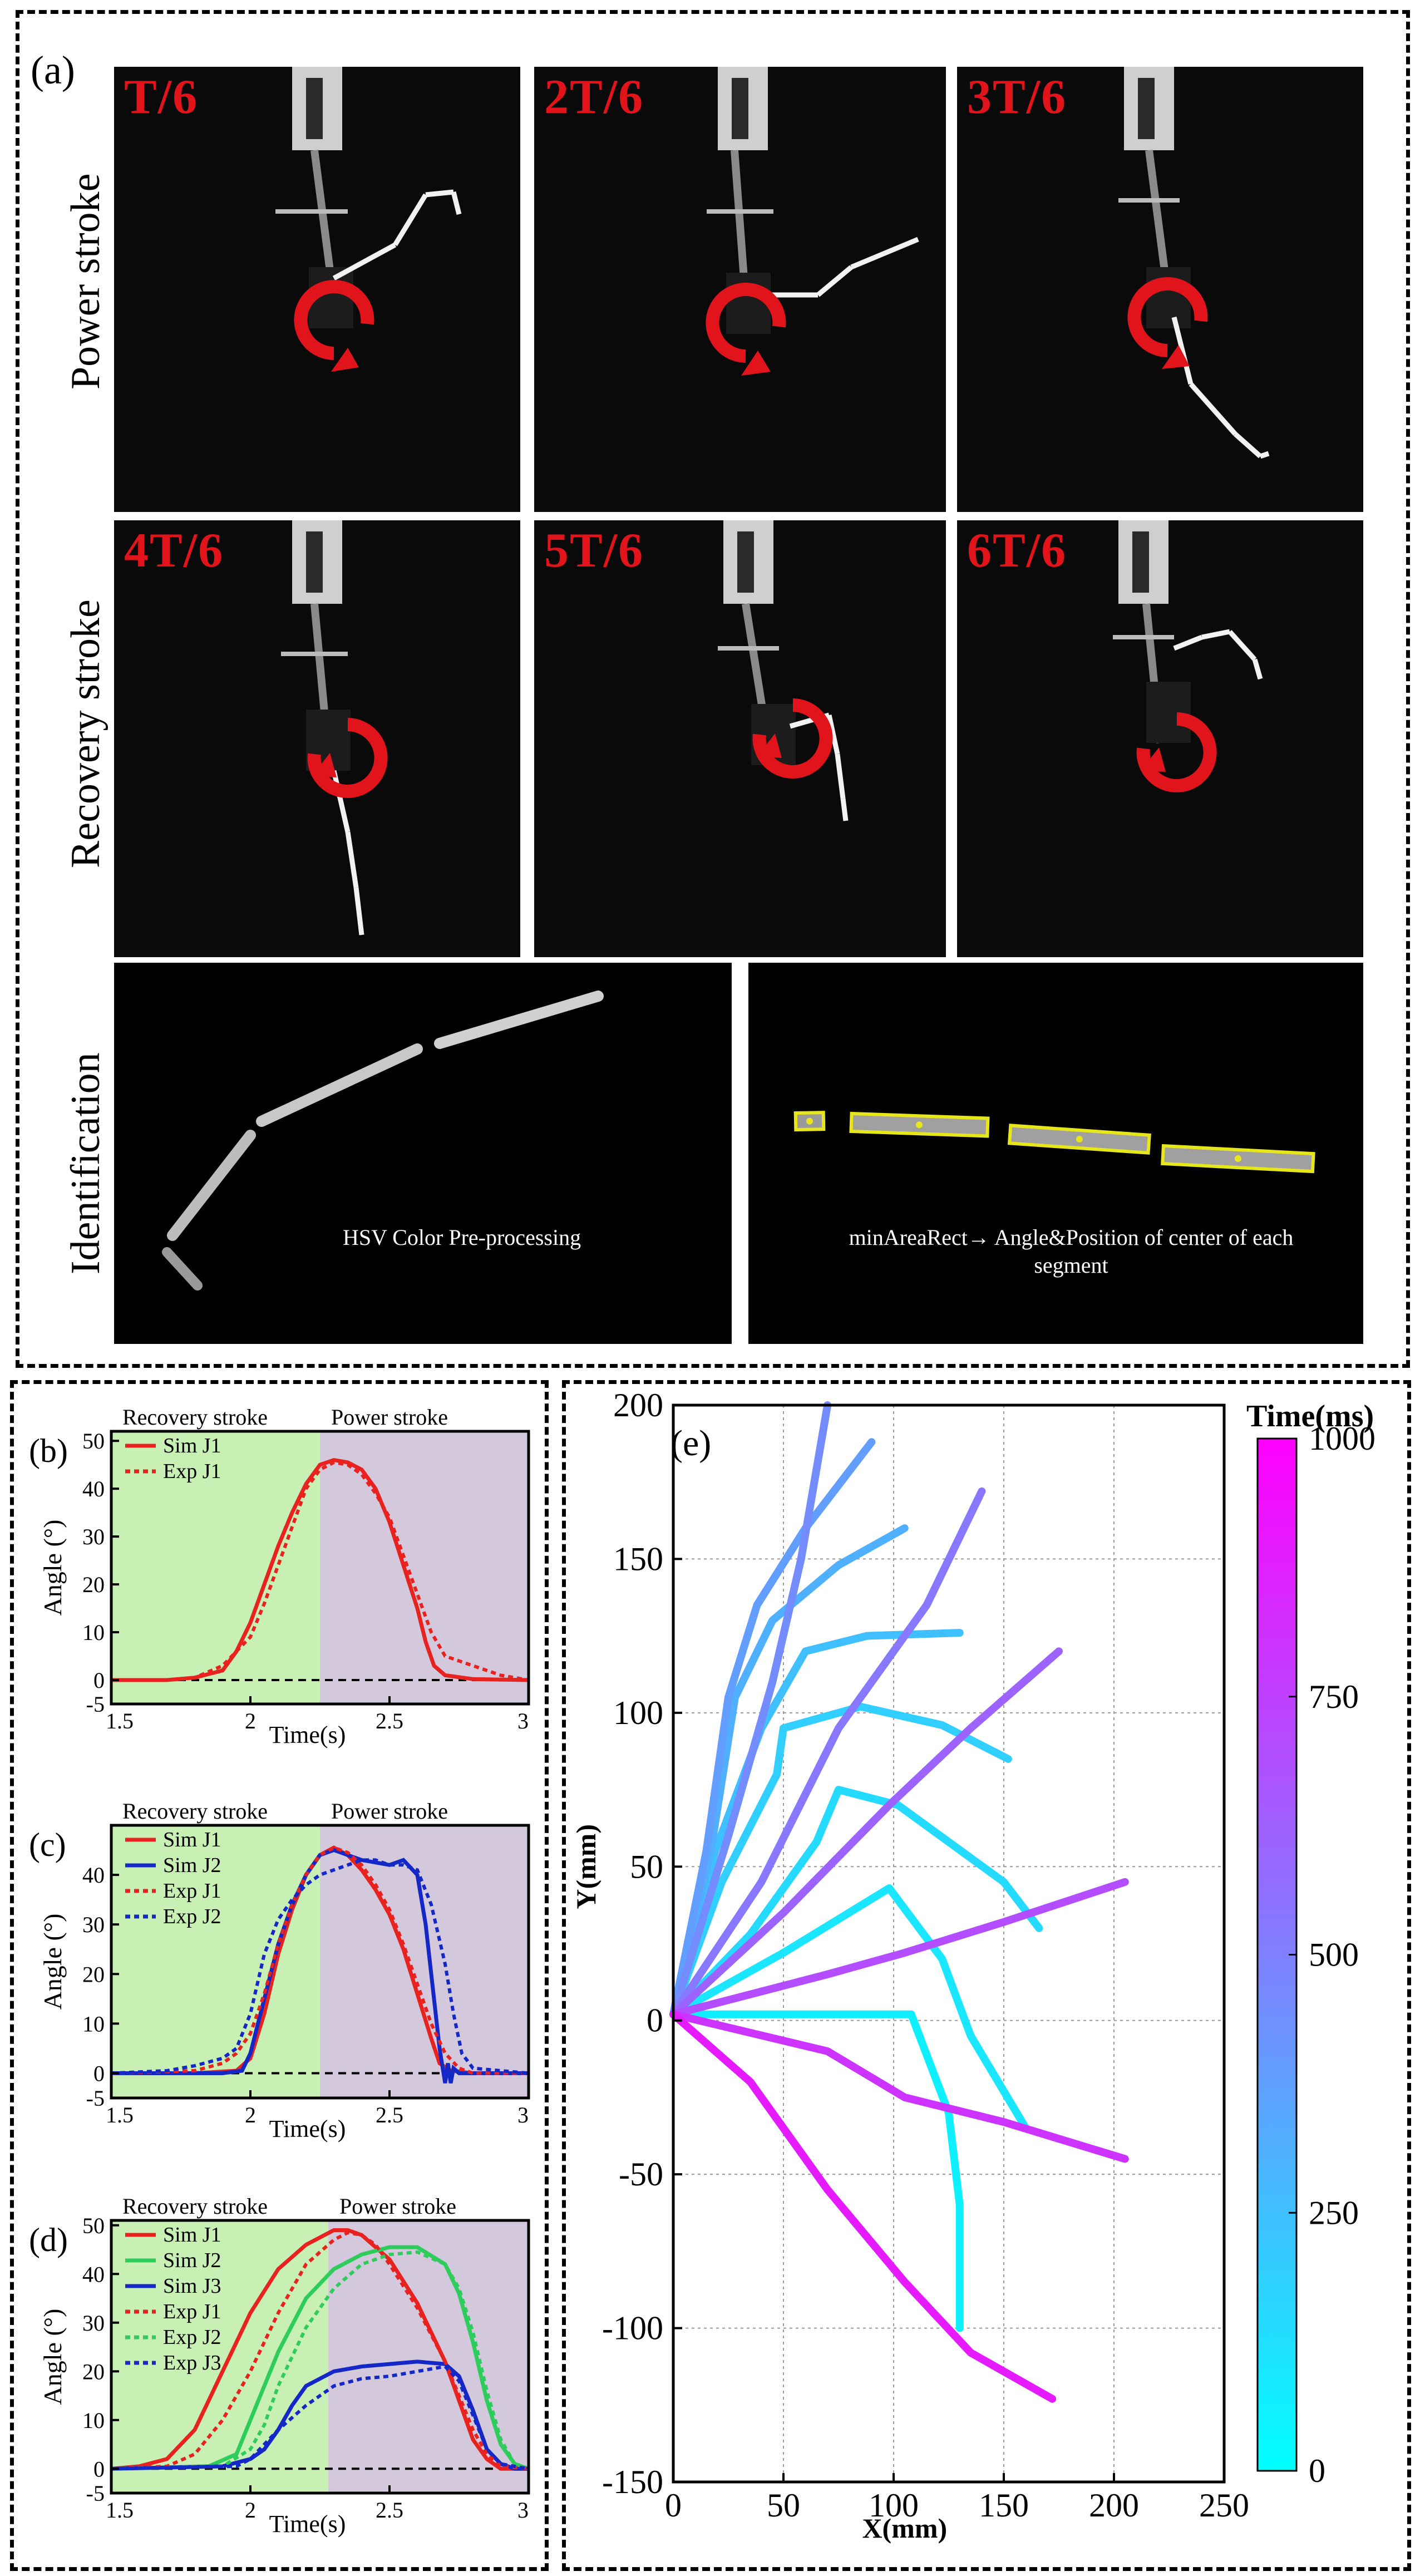 Image resolution: width=1420 pixels, height=2576 pixels. What do you see at coordinates (86, 281) in the screenshot?
I see `row-label-power-stroke: Power stroke` at bounding box center [86, 281].